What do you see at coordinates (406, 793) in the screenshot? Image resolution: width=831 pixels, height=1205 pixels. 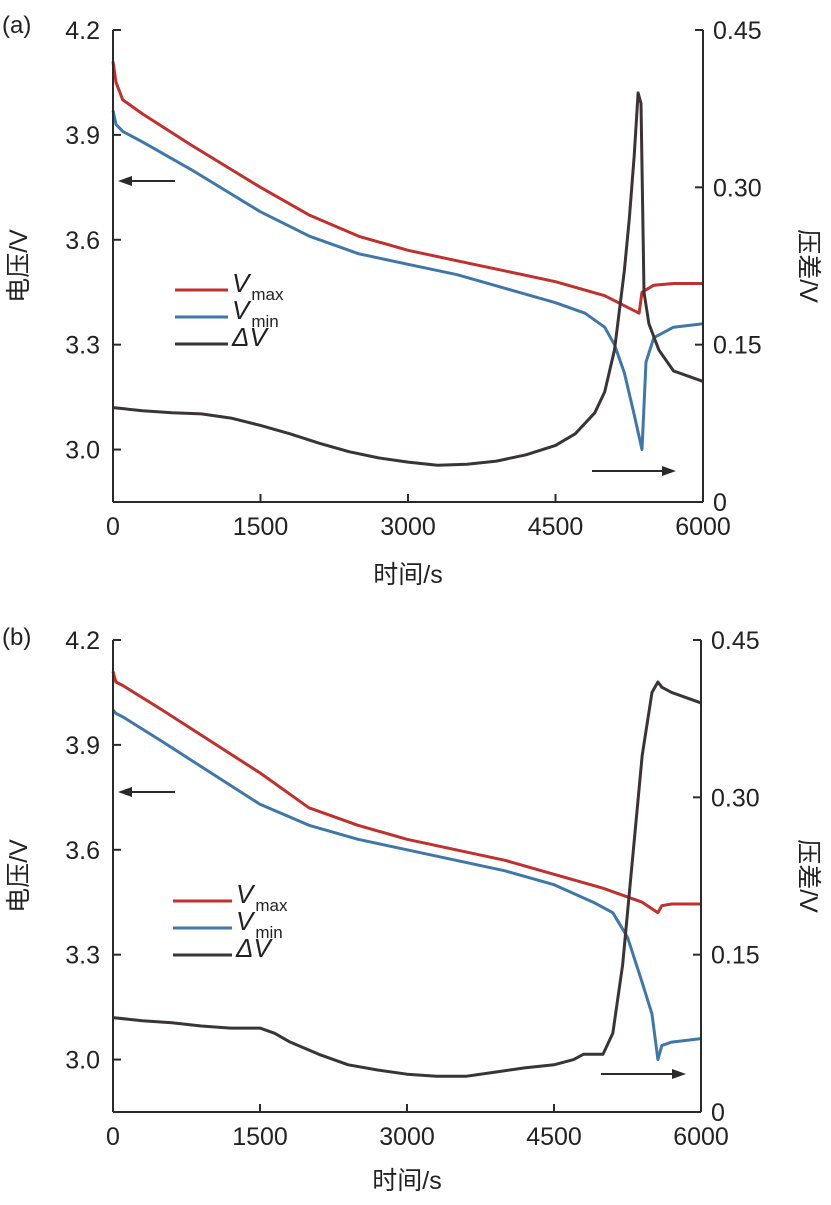 I see `vmax-line` at bounding box center [406, 793].